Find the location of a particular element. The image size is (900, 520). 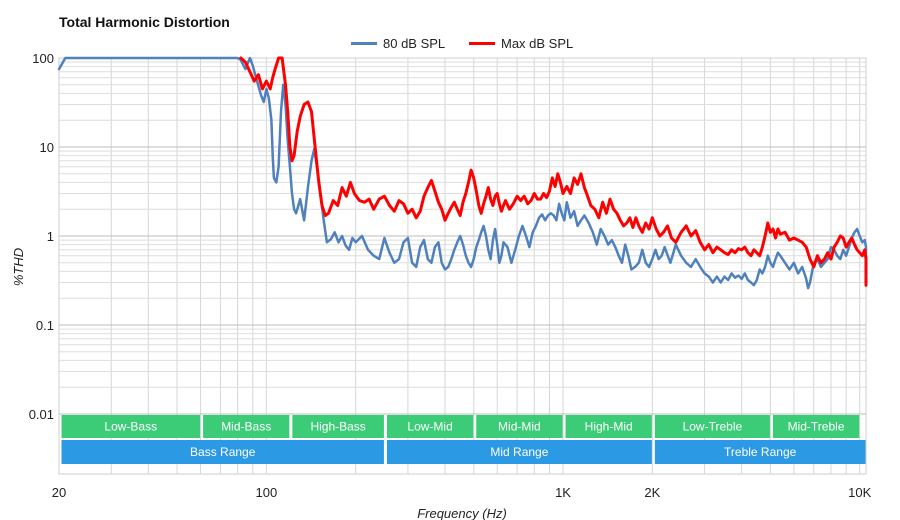

band-label: Treble Range is located at coordinates (760, 452).